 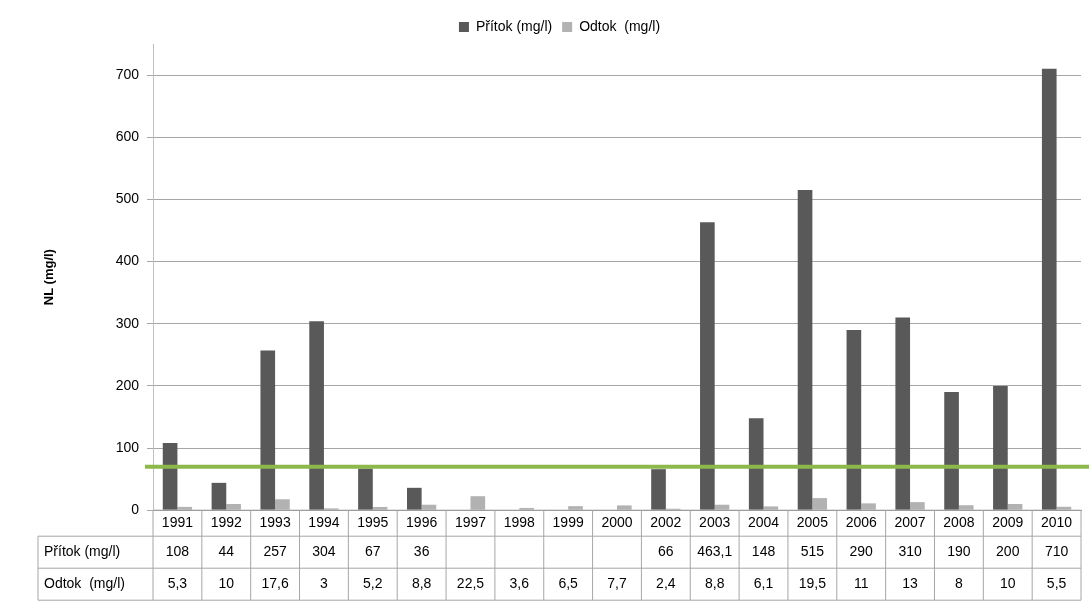 What do you see at coordinates (617, 583) in the screenshot?
I see `data-label: 7,7` at bounding box center [617, 583].